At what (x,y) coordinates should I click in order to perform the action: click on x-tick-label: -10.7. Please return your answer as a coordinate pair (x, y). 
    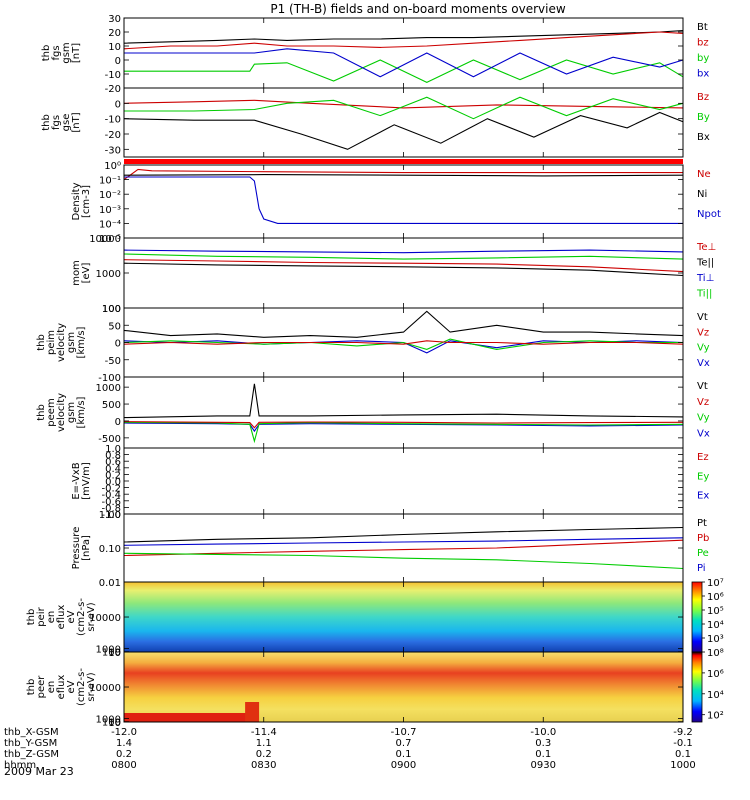
    Looking at the image, I should click on (404, 732).